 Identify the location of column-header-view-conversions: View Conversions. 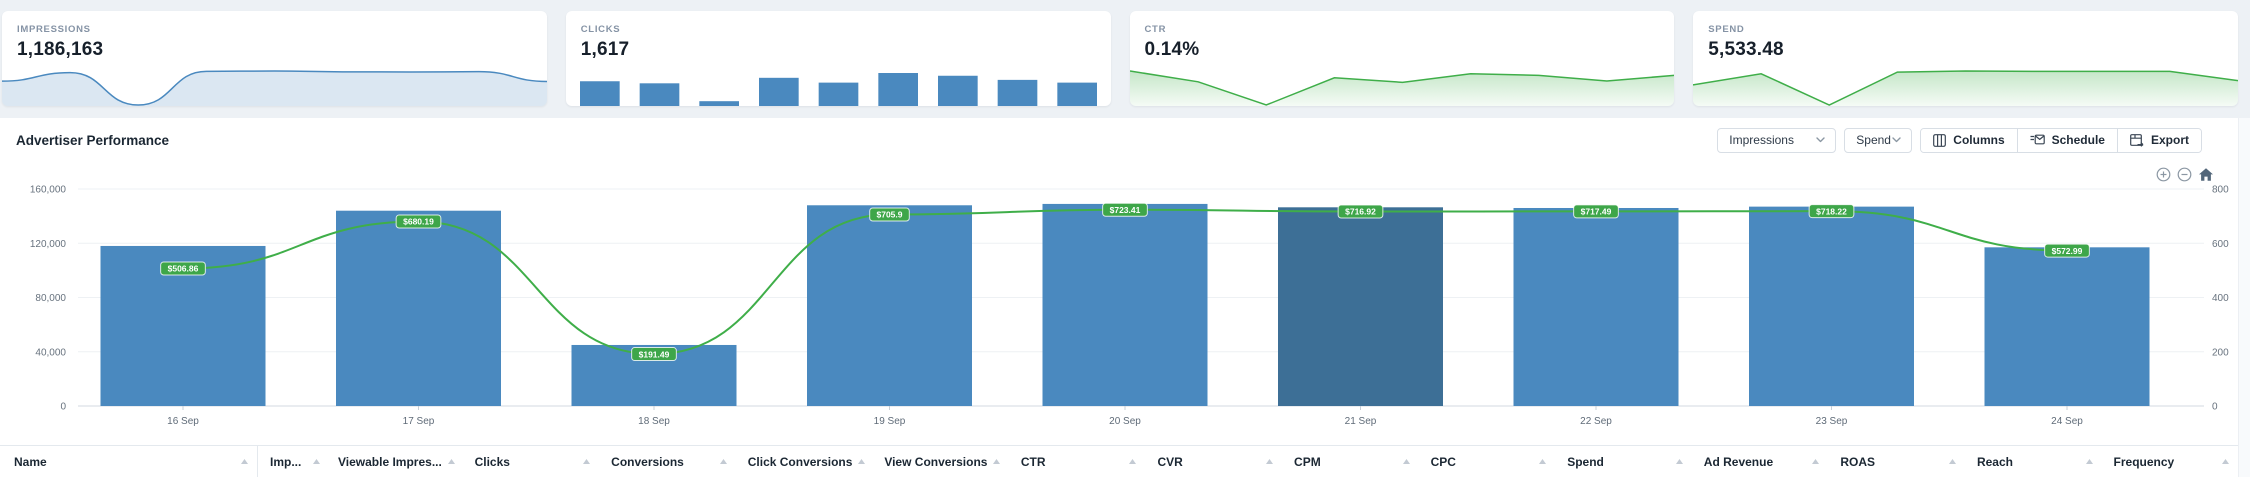
(940, 461).